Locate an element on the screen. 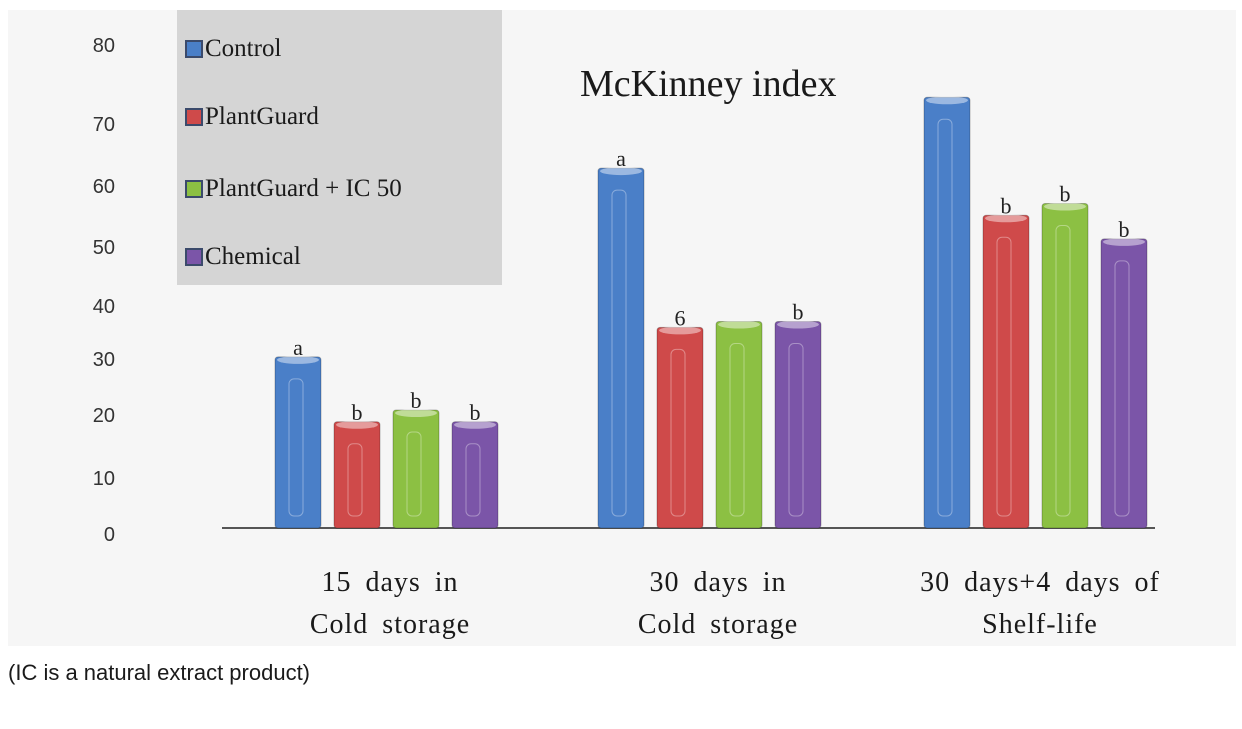  legend-item-plantguard-ic50: PlantGuard + IC 50 is located at coordinates (293, 189).